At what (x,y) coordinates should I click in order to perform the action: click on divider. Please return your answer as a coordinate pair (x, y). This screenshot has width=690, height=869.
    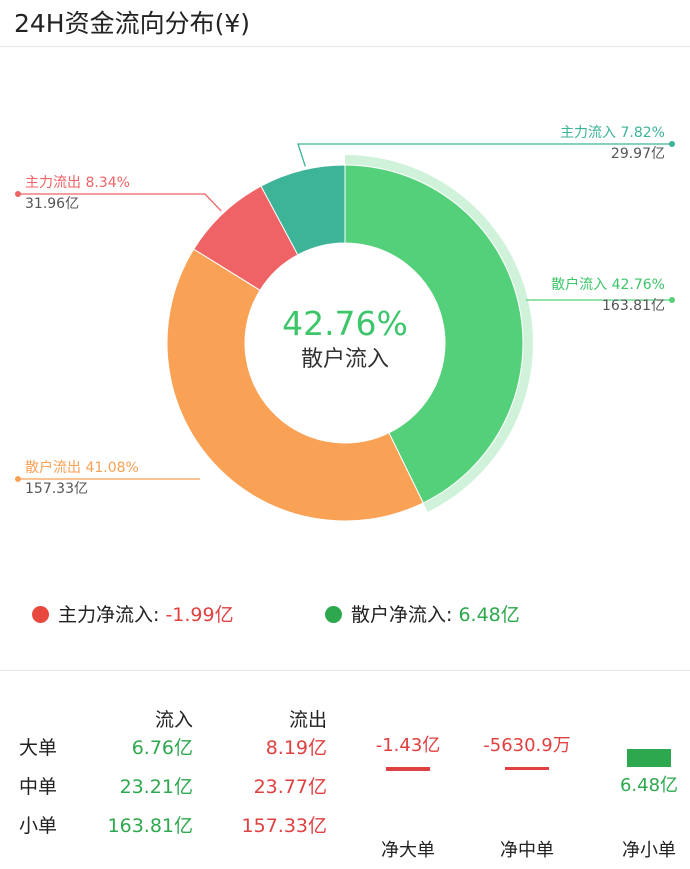
    Looking at the image, I should click on (345, 670).